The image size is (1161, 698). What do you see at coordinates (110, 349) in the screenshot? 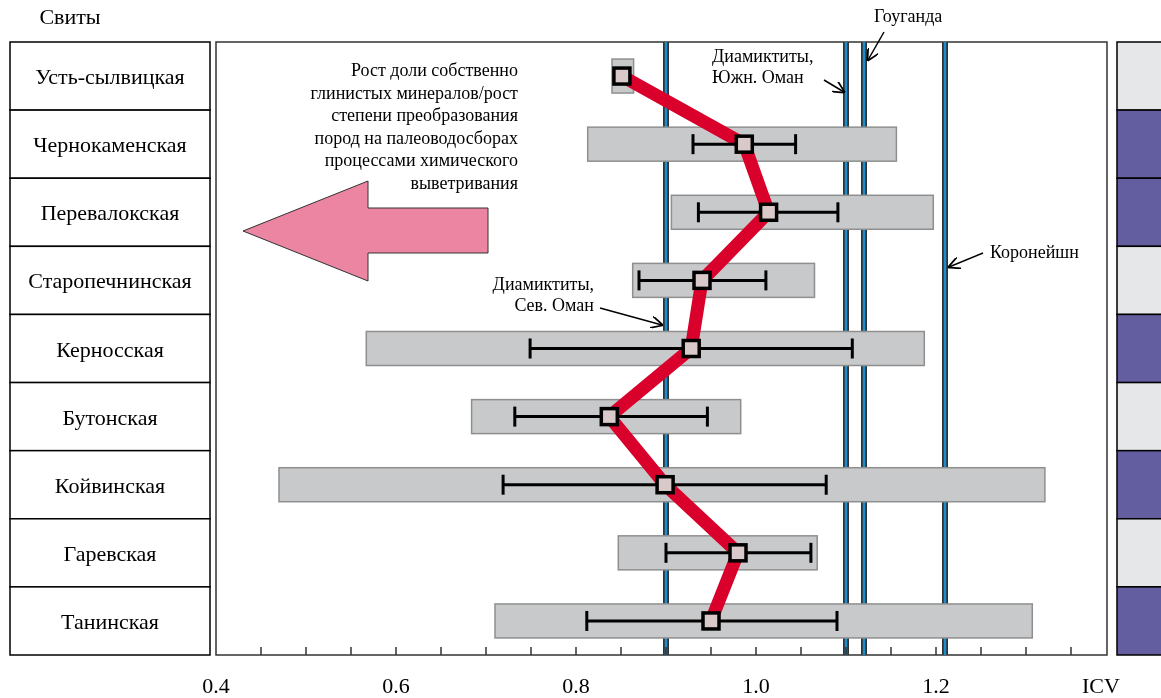
I see `y-tick-label: Керносская` at bounding box center [110, 349].